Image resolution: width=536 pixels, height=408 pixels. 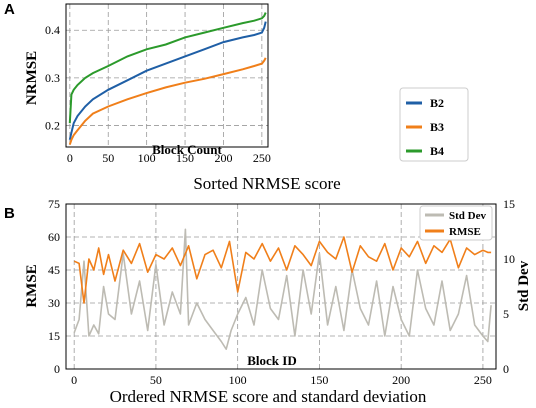 I want to click on panel-a-xtick-100: 100, so click(x=147, y=158).